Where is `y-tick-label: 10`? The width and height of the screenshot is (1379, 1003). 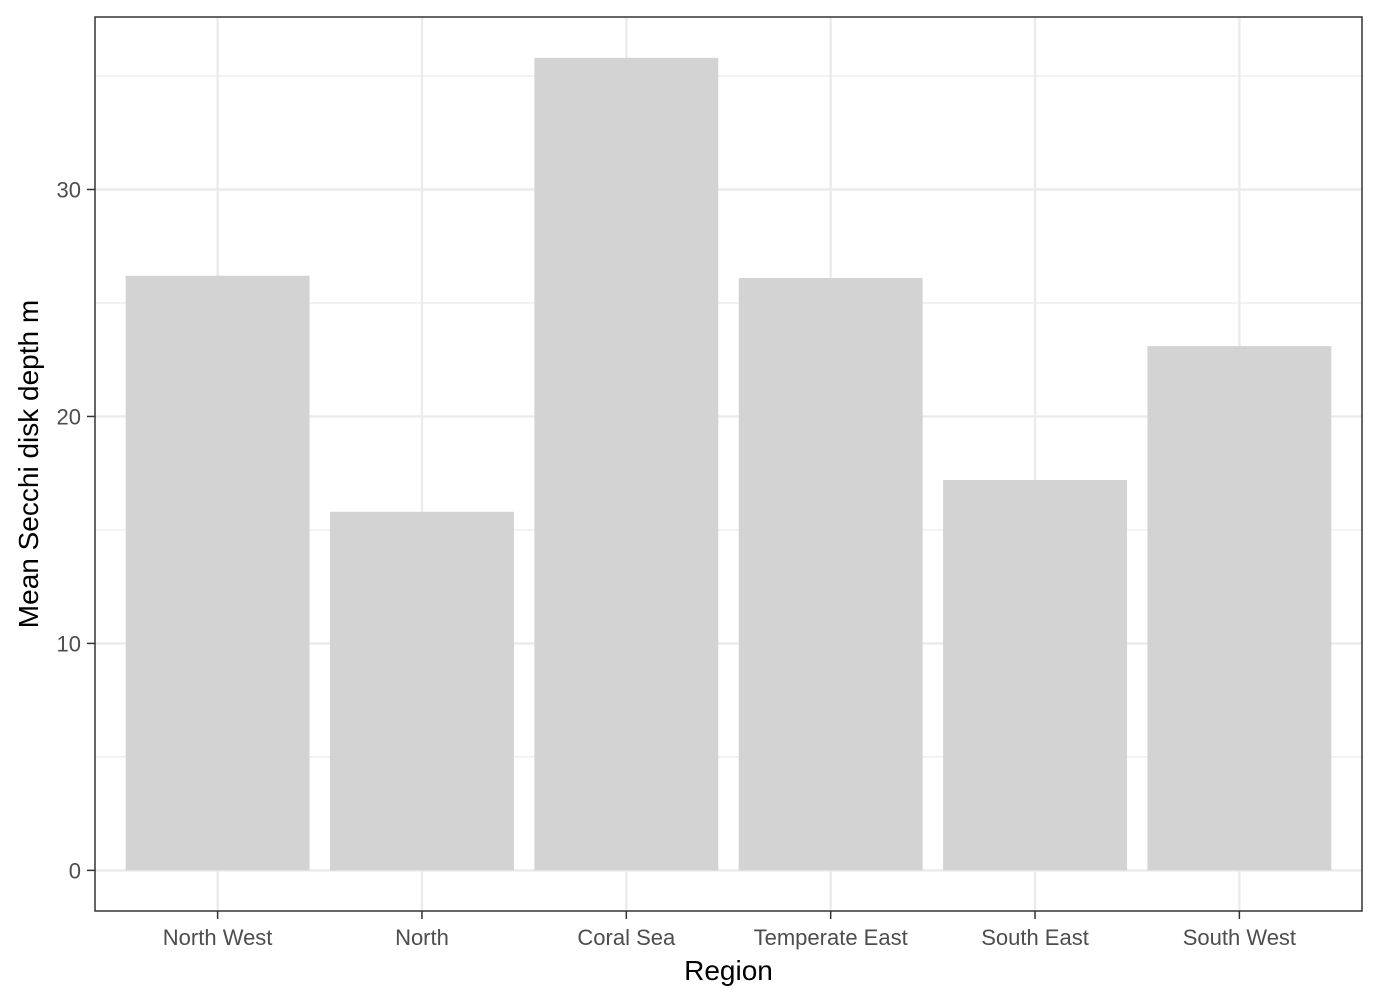
y-tick-label: 10 is located at coordinates (69, 643).